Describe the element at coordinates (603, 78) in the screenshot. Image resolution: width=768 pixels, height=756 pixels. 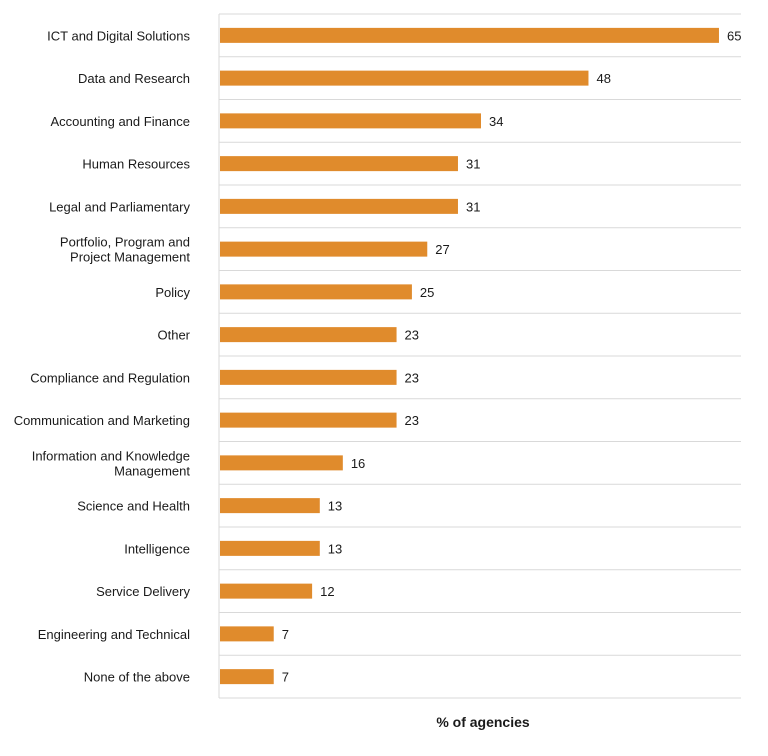
I see `data-label: 48` at that location.